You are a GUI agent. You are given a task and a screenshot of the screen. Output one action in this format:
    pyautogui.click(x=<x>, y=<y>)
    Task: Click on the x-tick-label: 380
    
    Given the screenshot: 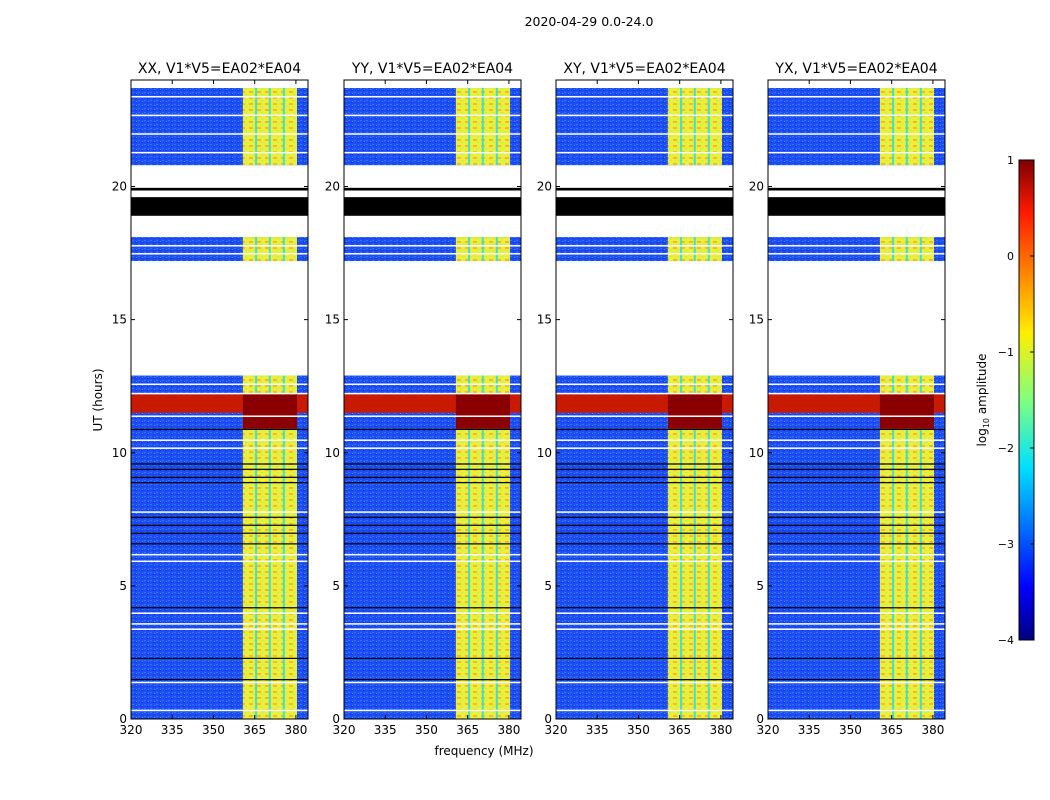 What is the action you would take?
    pyautogui.click(x=932, y=730)
    